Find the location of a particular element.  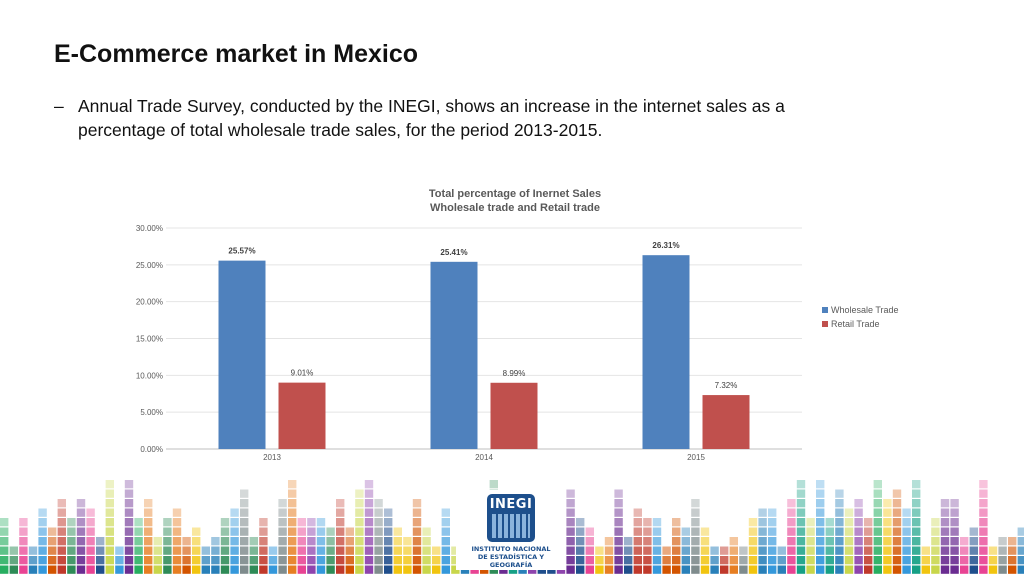

data-label: 8.99% is located at coordinates (514, 373).